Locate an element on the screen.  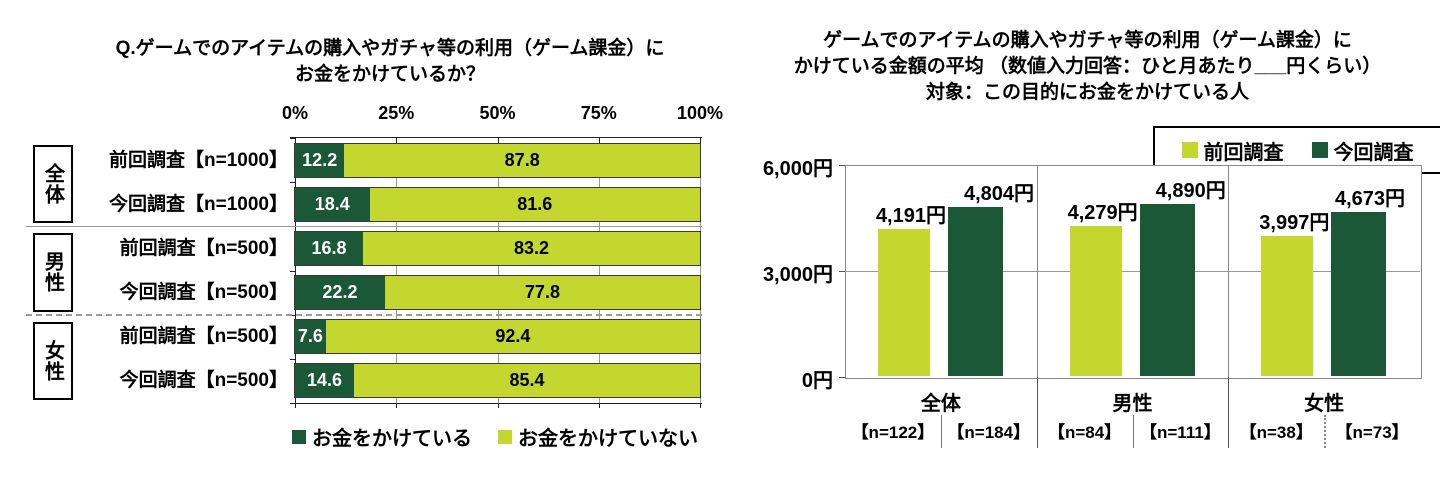
right-chart-title-line2: かけている金額の平均 （数値入力回答：ひと月あたり___円くらい） is located at coordinates (1087, 66).